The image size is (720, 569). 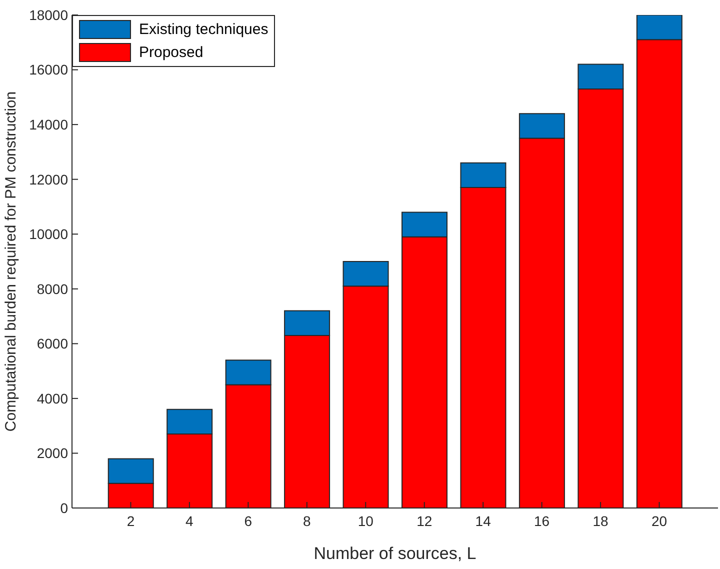 What do you see at coordinates (171, 52) in the screenshot?
I see `legend-label: Proposed` at bounding box center [171, 52].